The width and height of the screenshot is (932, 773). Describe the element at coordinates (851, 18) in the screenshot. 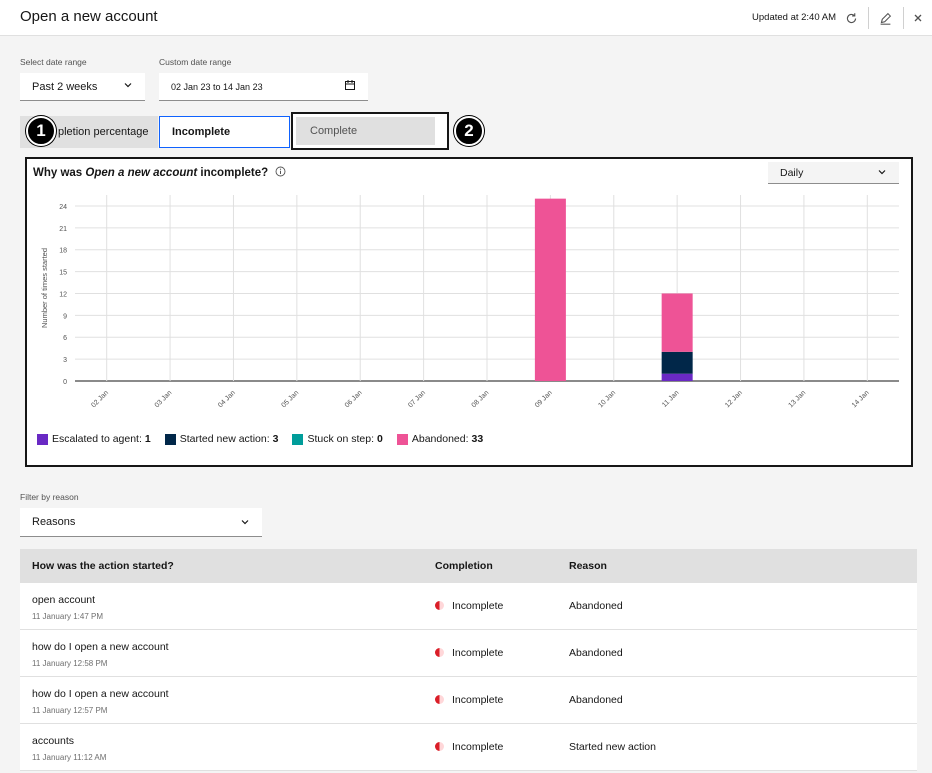

I see `refresh-icon` at that location.